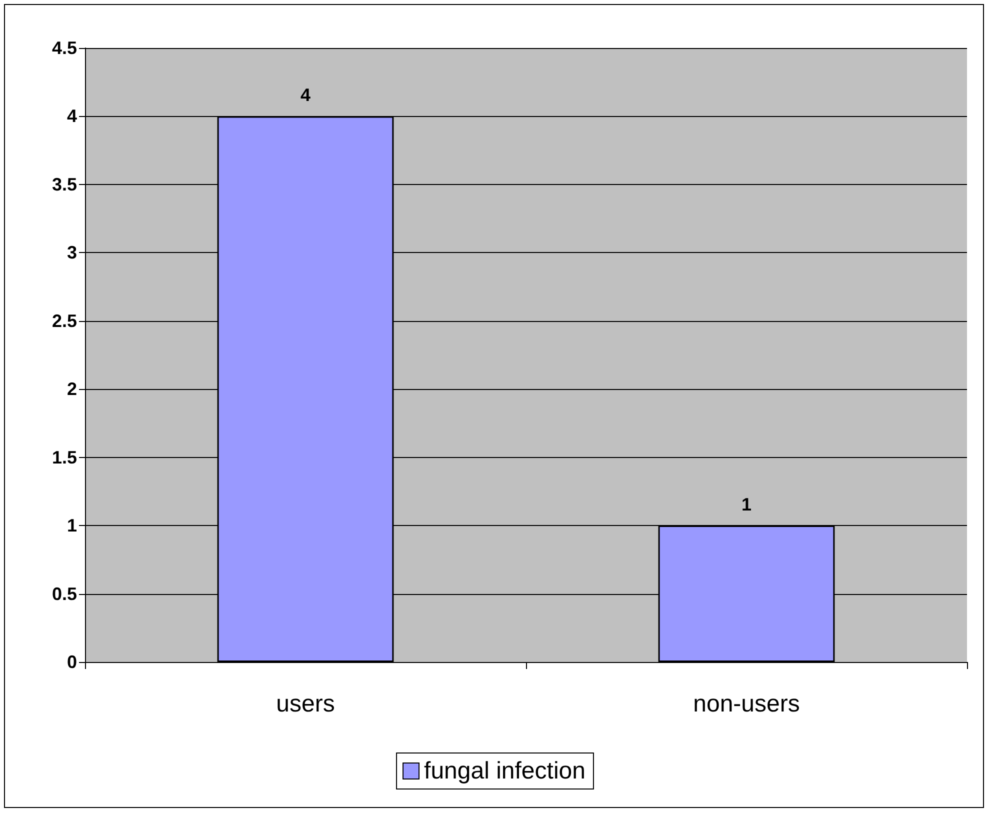 The width and height of the screenshot is (989, 814). I want to click on y-tick-label: 1, so click(71, 526).